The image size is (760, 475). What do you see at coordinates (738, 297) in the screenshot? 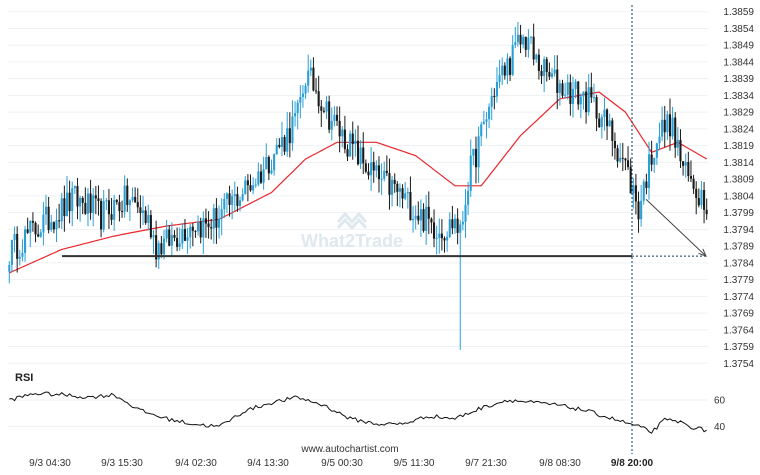
I see `y-tick-label: 1.3774` at bounding box center [738, 297].